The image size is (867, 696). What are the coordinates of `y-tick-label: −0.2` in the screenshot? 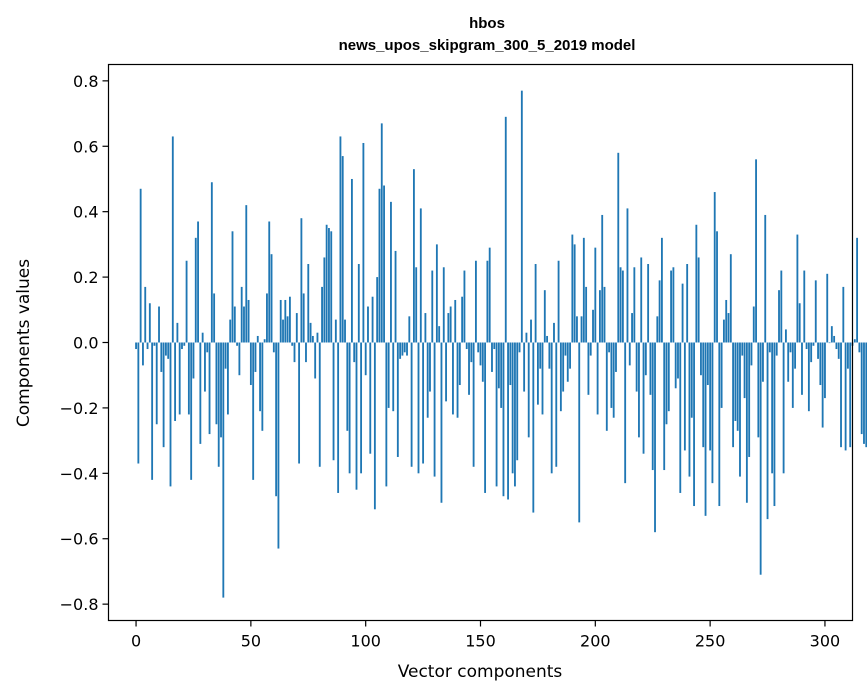 It's located at (79, 408).